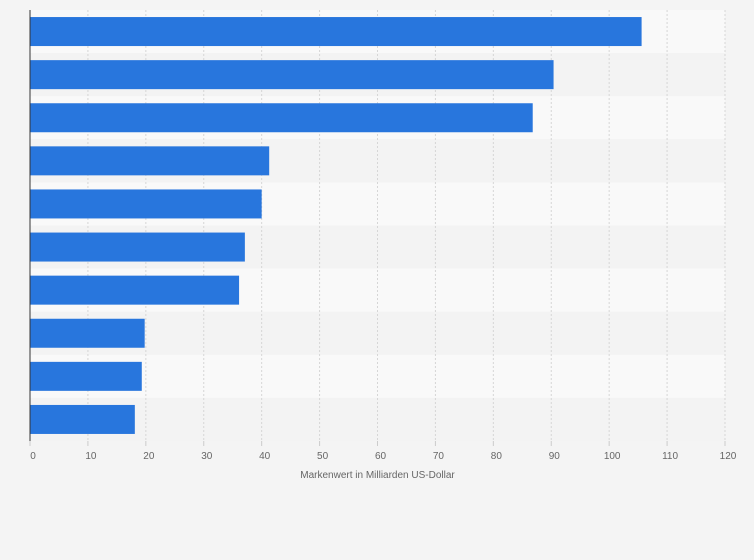  I want to click on x-axis-ticks: 0 10 20 30 40 50 60 70 80 90 100 110 120, so click(383, 451).